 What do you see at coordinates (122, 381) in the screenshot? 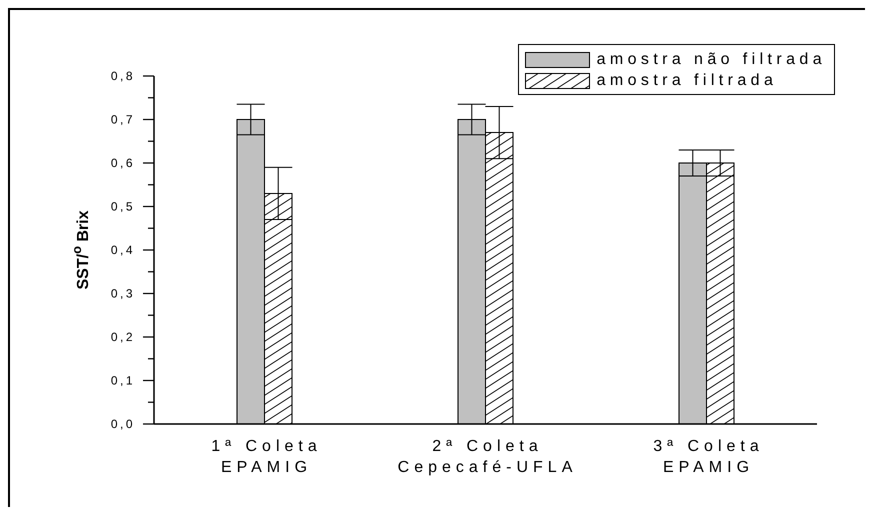
I see `y-tick-label: 0,1` at bounding box center [122, 381].